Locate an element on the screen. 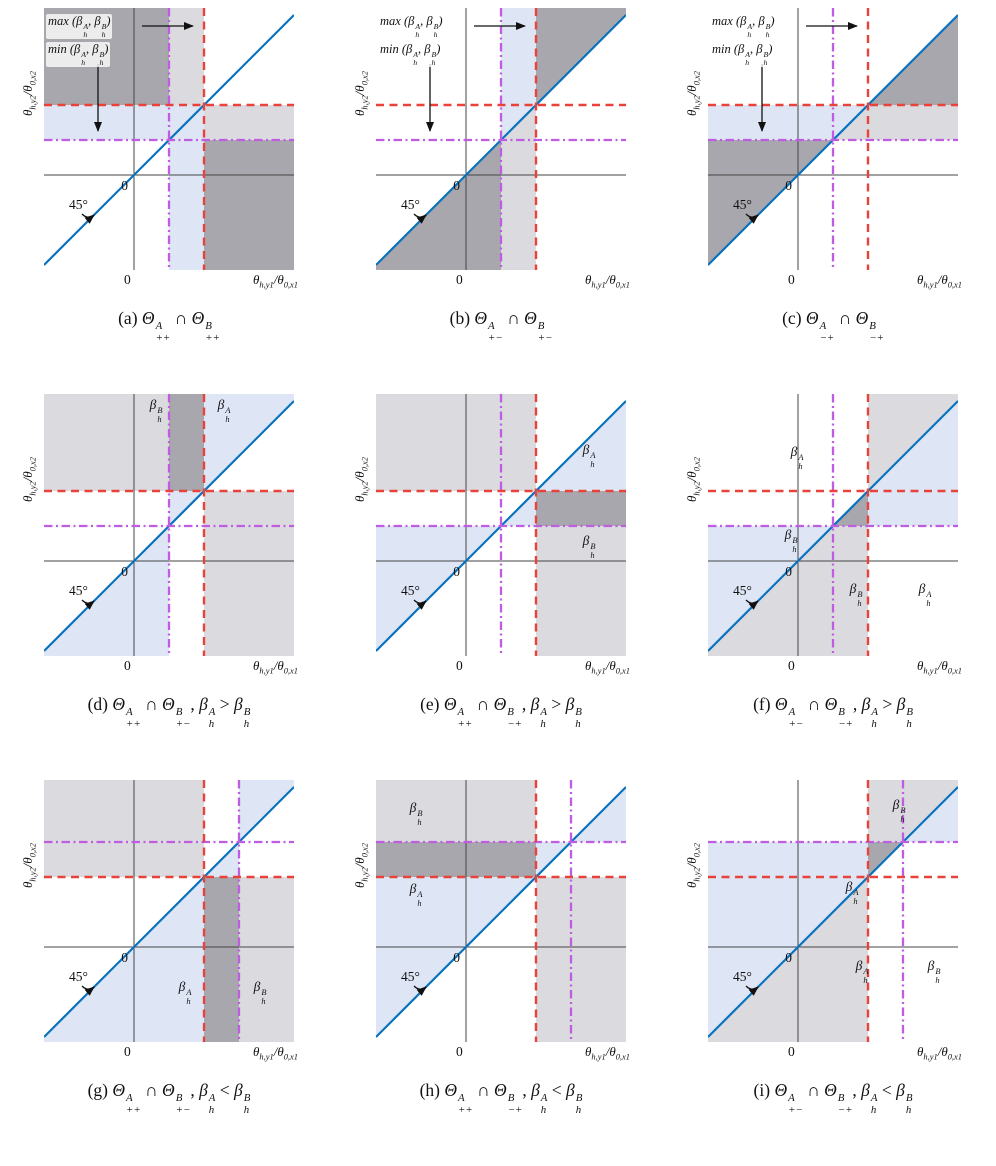 Image resolution: width=996 pixels, height=1166 pixels. supsub: B ++ is located at coordinates (212, 332).